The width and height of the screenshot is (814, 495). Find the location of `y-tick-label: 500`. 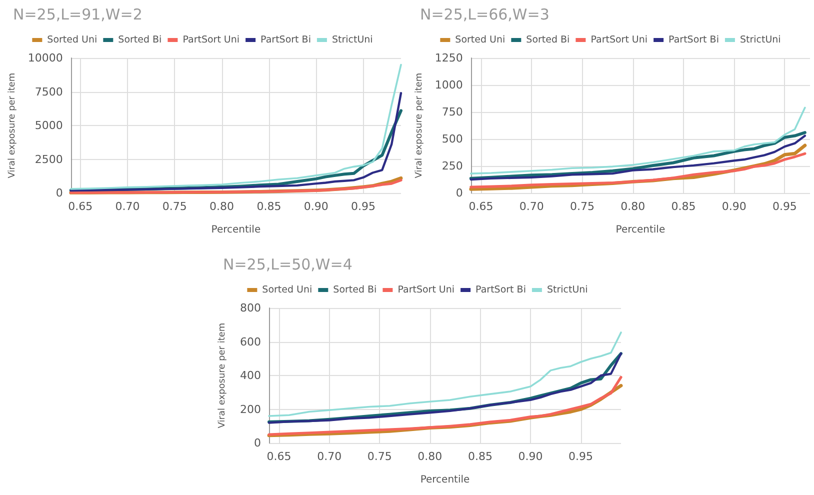

y-tick-label: 500 is located at coordinates (452, 139).